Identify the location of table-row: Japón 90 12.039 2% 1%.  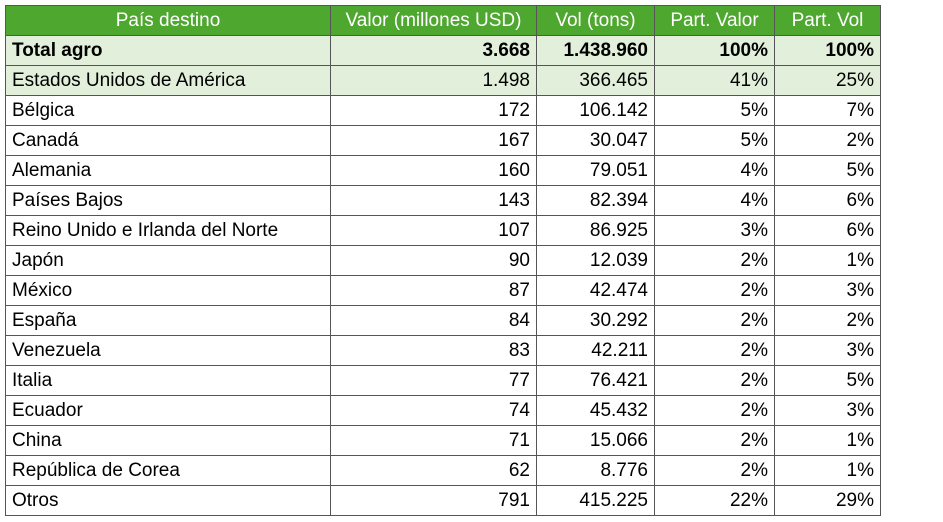
(443, 260).